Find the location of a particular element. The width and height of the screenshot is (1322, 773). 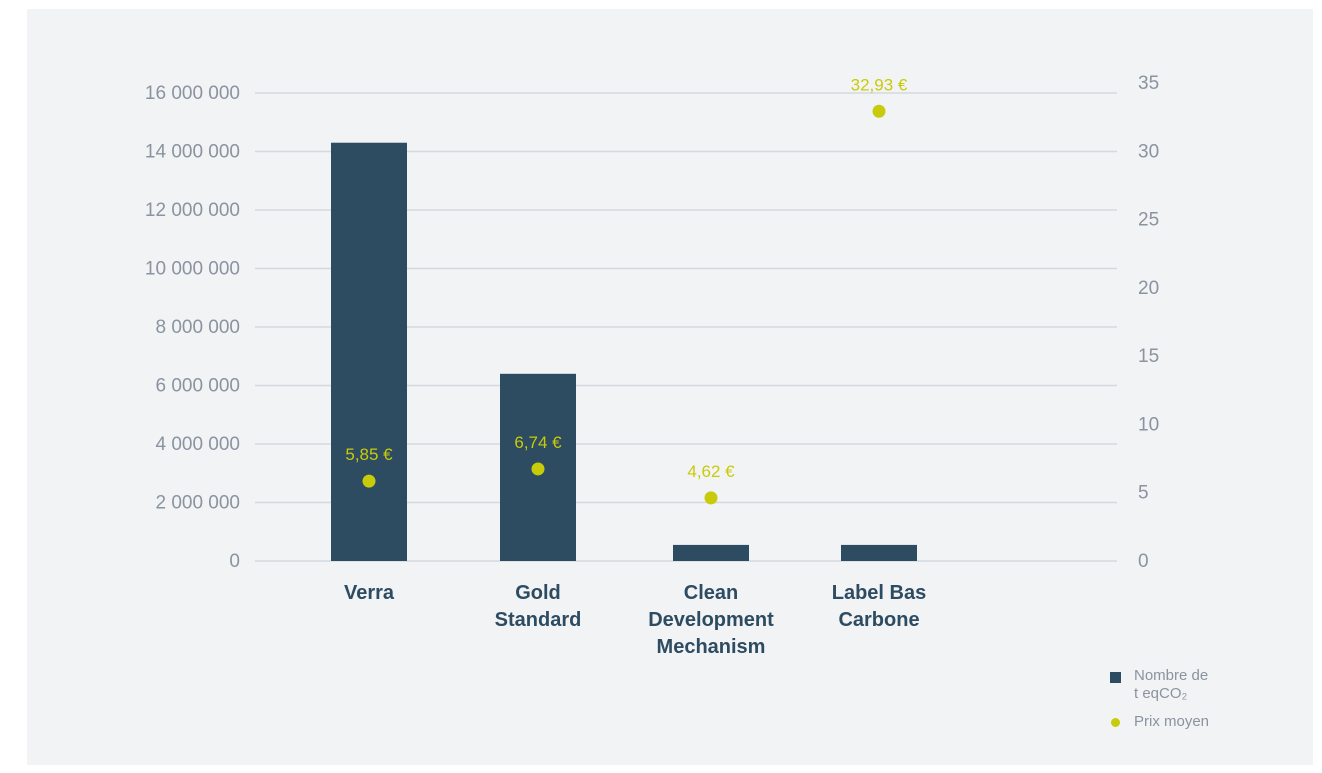

y-right-tick-label: 35 is located at coordinates (1148, 83).